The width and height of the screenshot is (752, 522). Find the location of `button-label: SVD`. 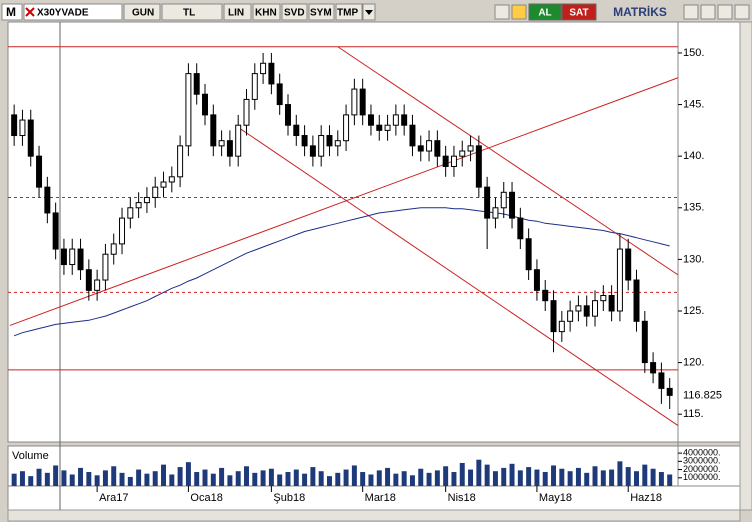

button-label: SVD is located at coordinates (294, 13).